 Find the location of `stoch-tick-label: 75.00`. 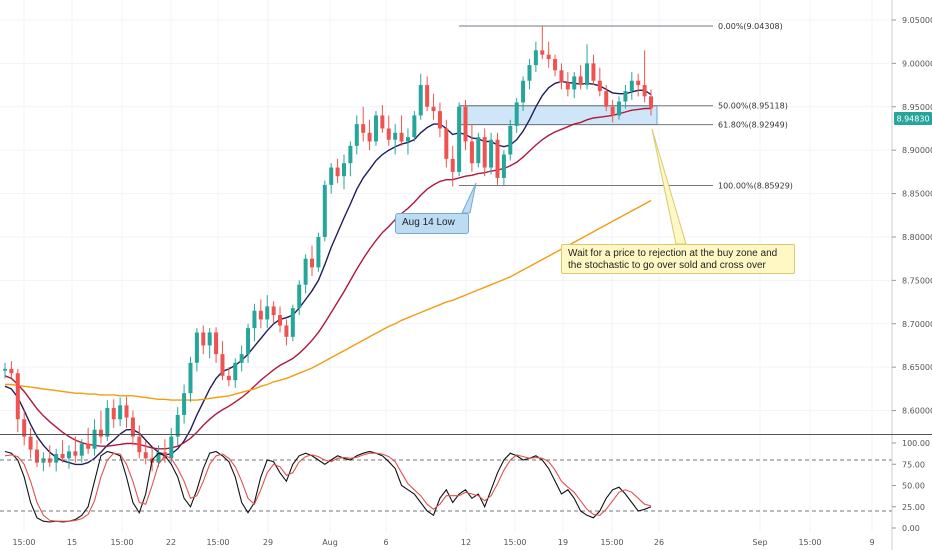

stoch-tick-label: 75.00 is located at coordinates (913, 464).